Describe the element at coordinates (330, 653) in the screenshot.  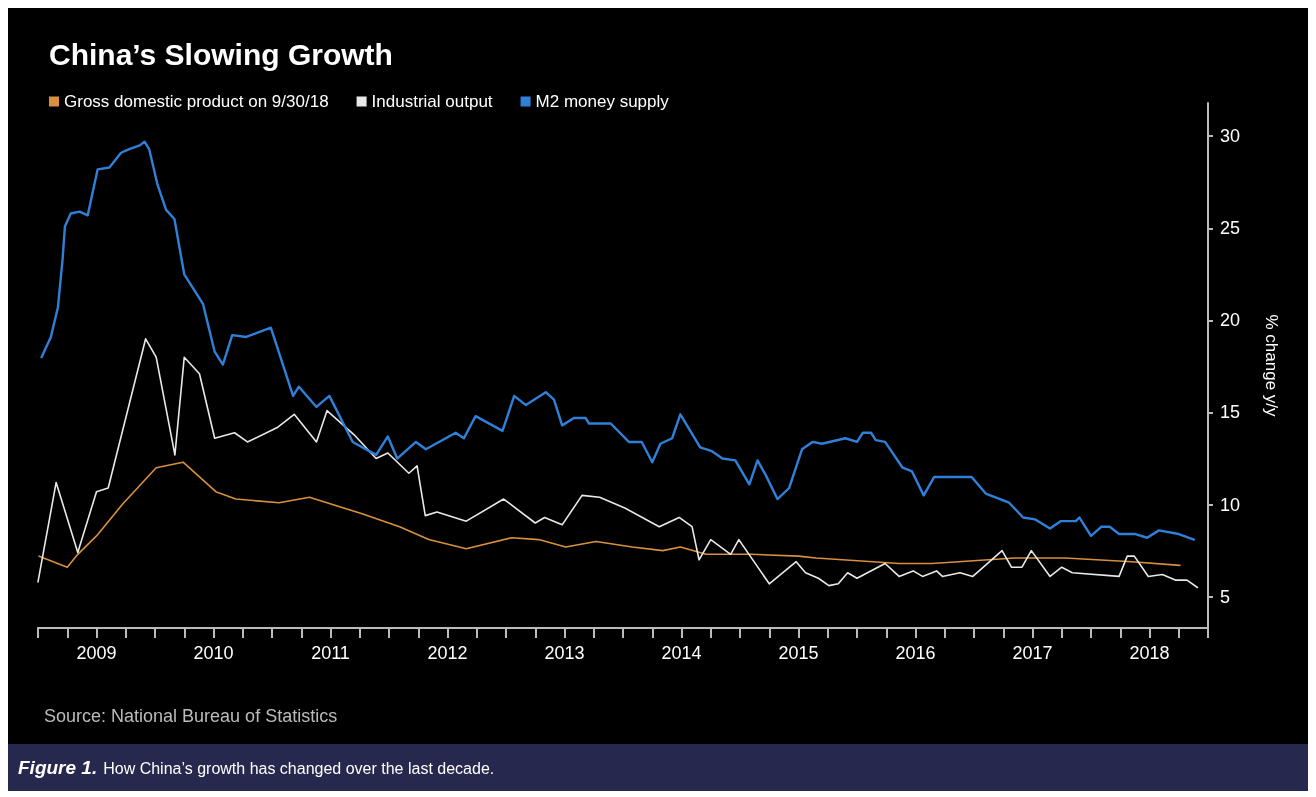
I see `x-tick-label: 2011` at that location.